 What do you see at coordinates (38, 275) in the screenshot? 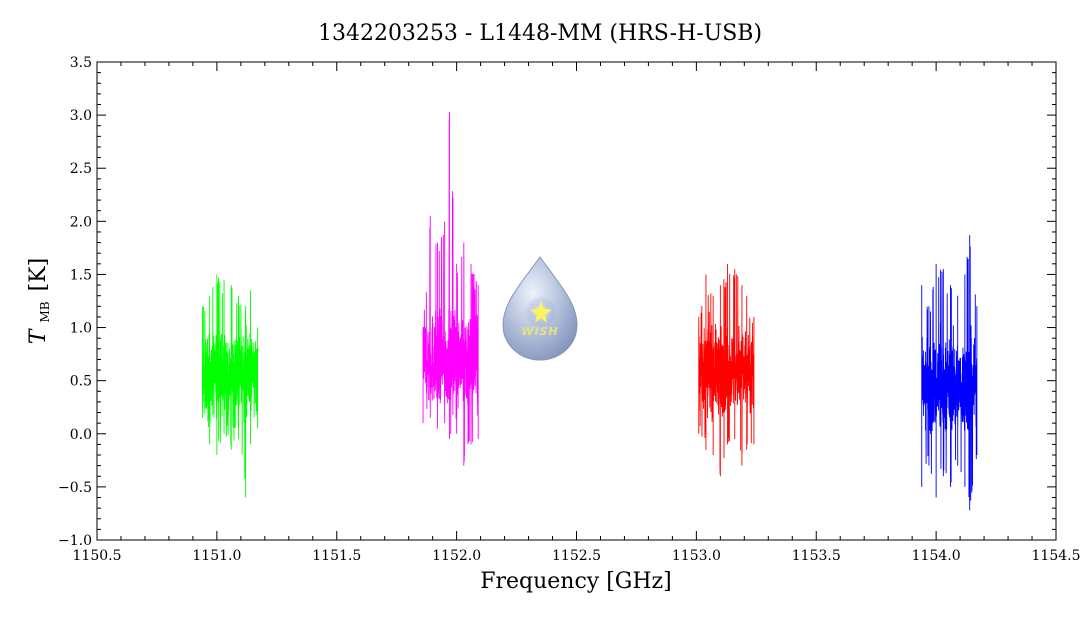
I see `y-axis-label-unit: [K]` at bounding box center [38, 275].